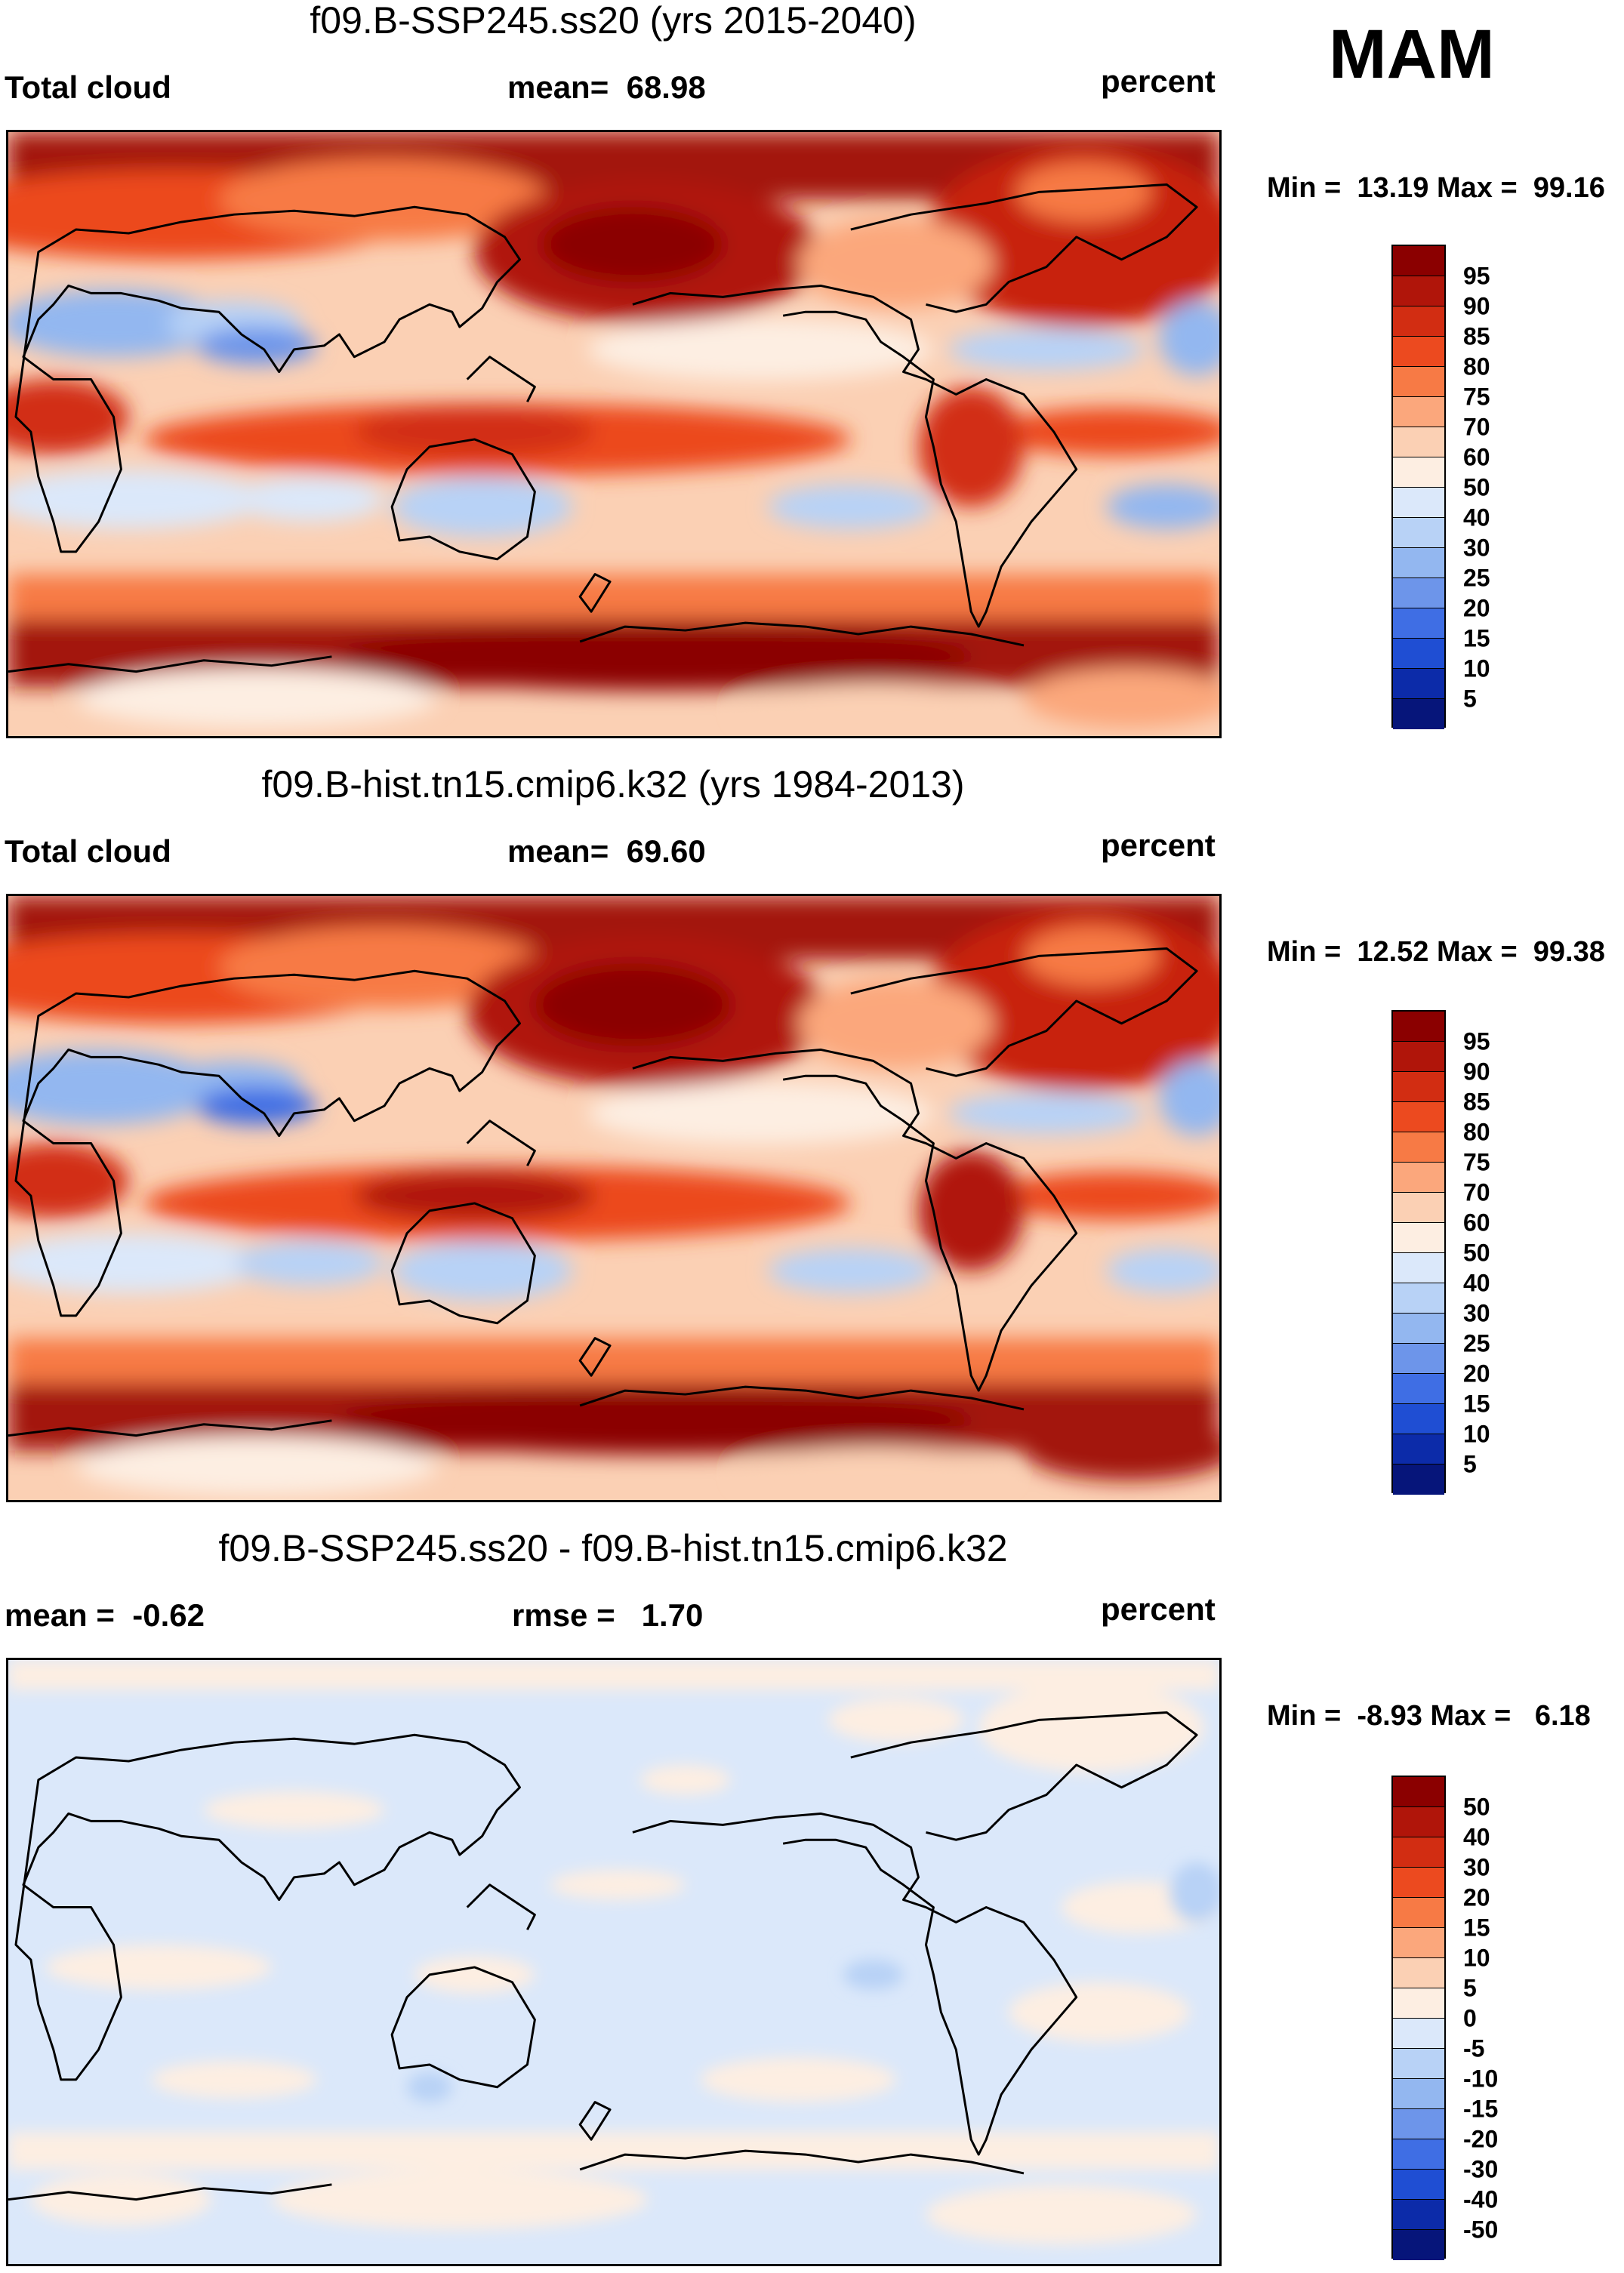 The width and height of the screenshot is (1624, 2273). I want to click on panel-3-rmse: rmse = 1.70, so click(608, 1615).